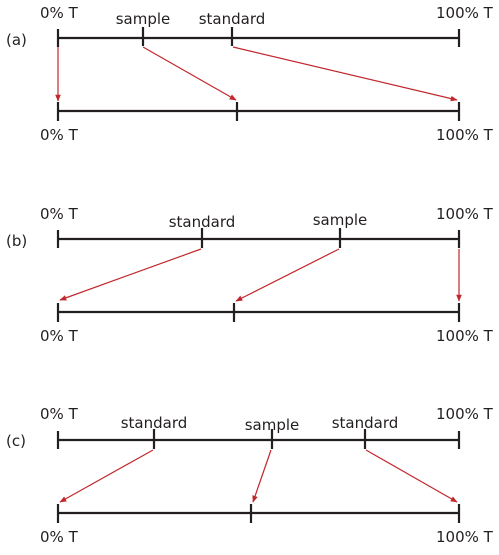 This screenshot has width=499, height=555. What do you see at coordinates (16, 241) in the screenshot?
I see `panel-label: (b)` at bounding box center [16, 241].